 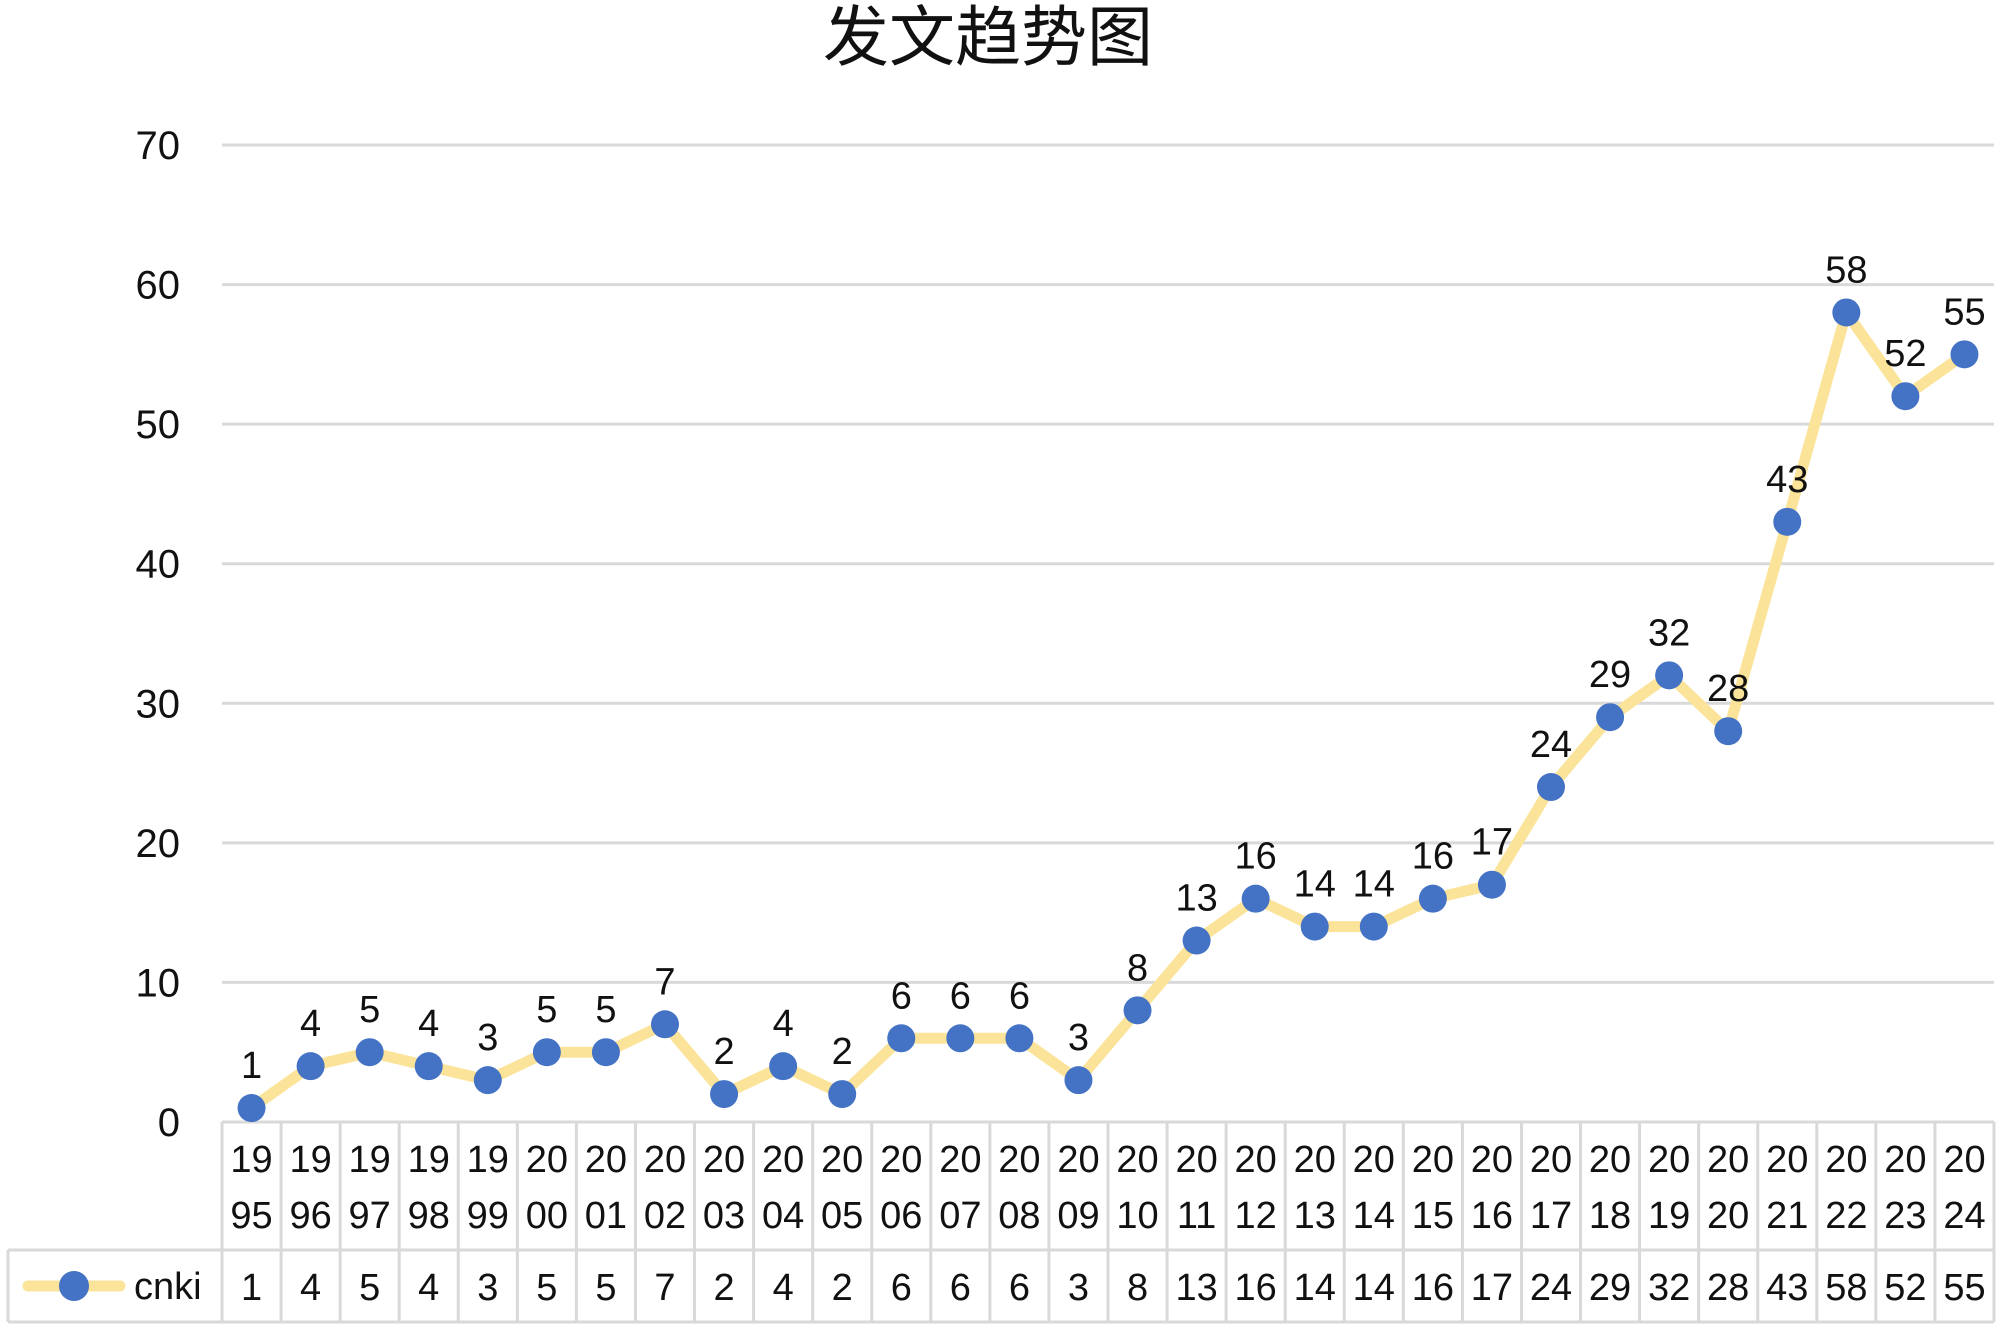 What do you see at coordinates (1905, 1188) in the screenshot?
I see `x-tick-label: 20 23` at bounding box center [1905, 1188].